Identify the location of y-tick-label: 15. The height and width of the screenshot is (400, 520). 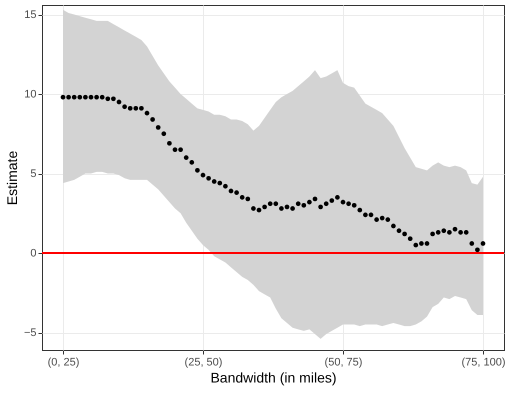
(30, 15).